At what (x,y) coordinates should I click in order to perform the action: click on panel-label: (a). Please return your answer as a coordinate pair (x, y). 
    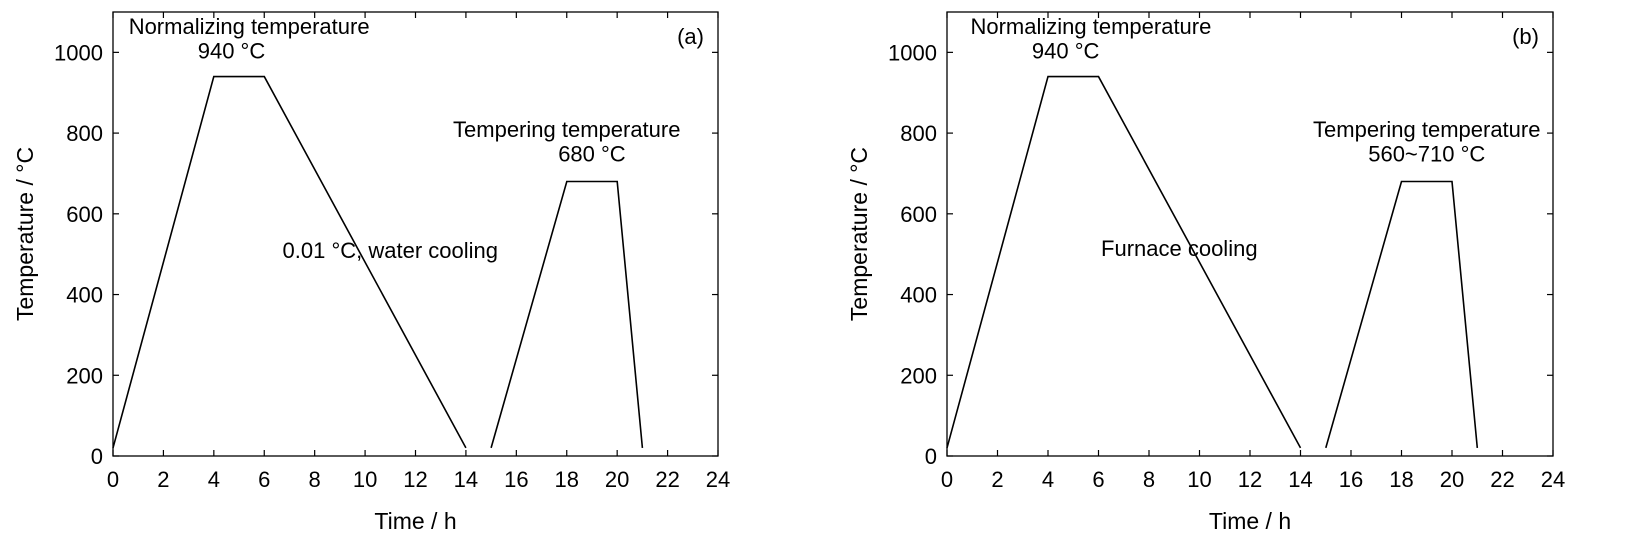
    Looking at the image, I should click on (690, 36).